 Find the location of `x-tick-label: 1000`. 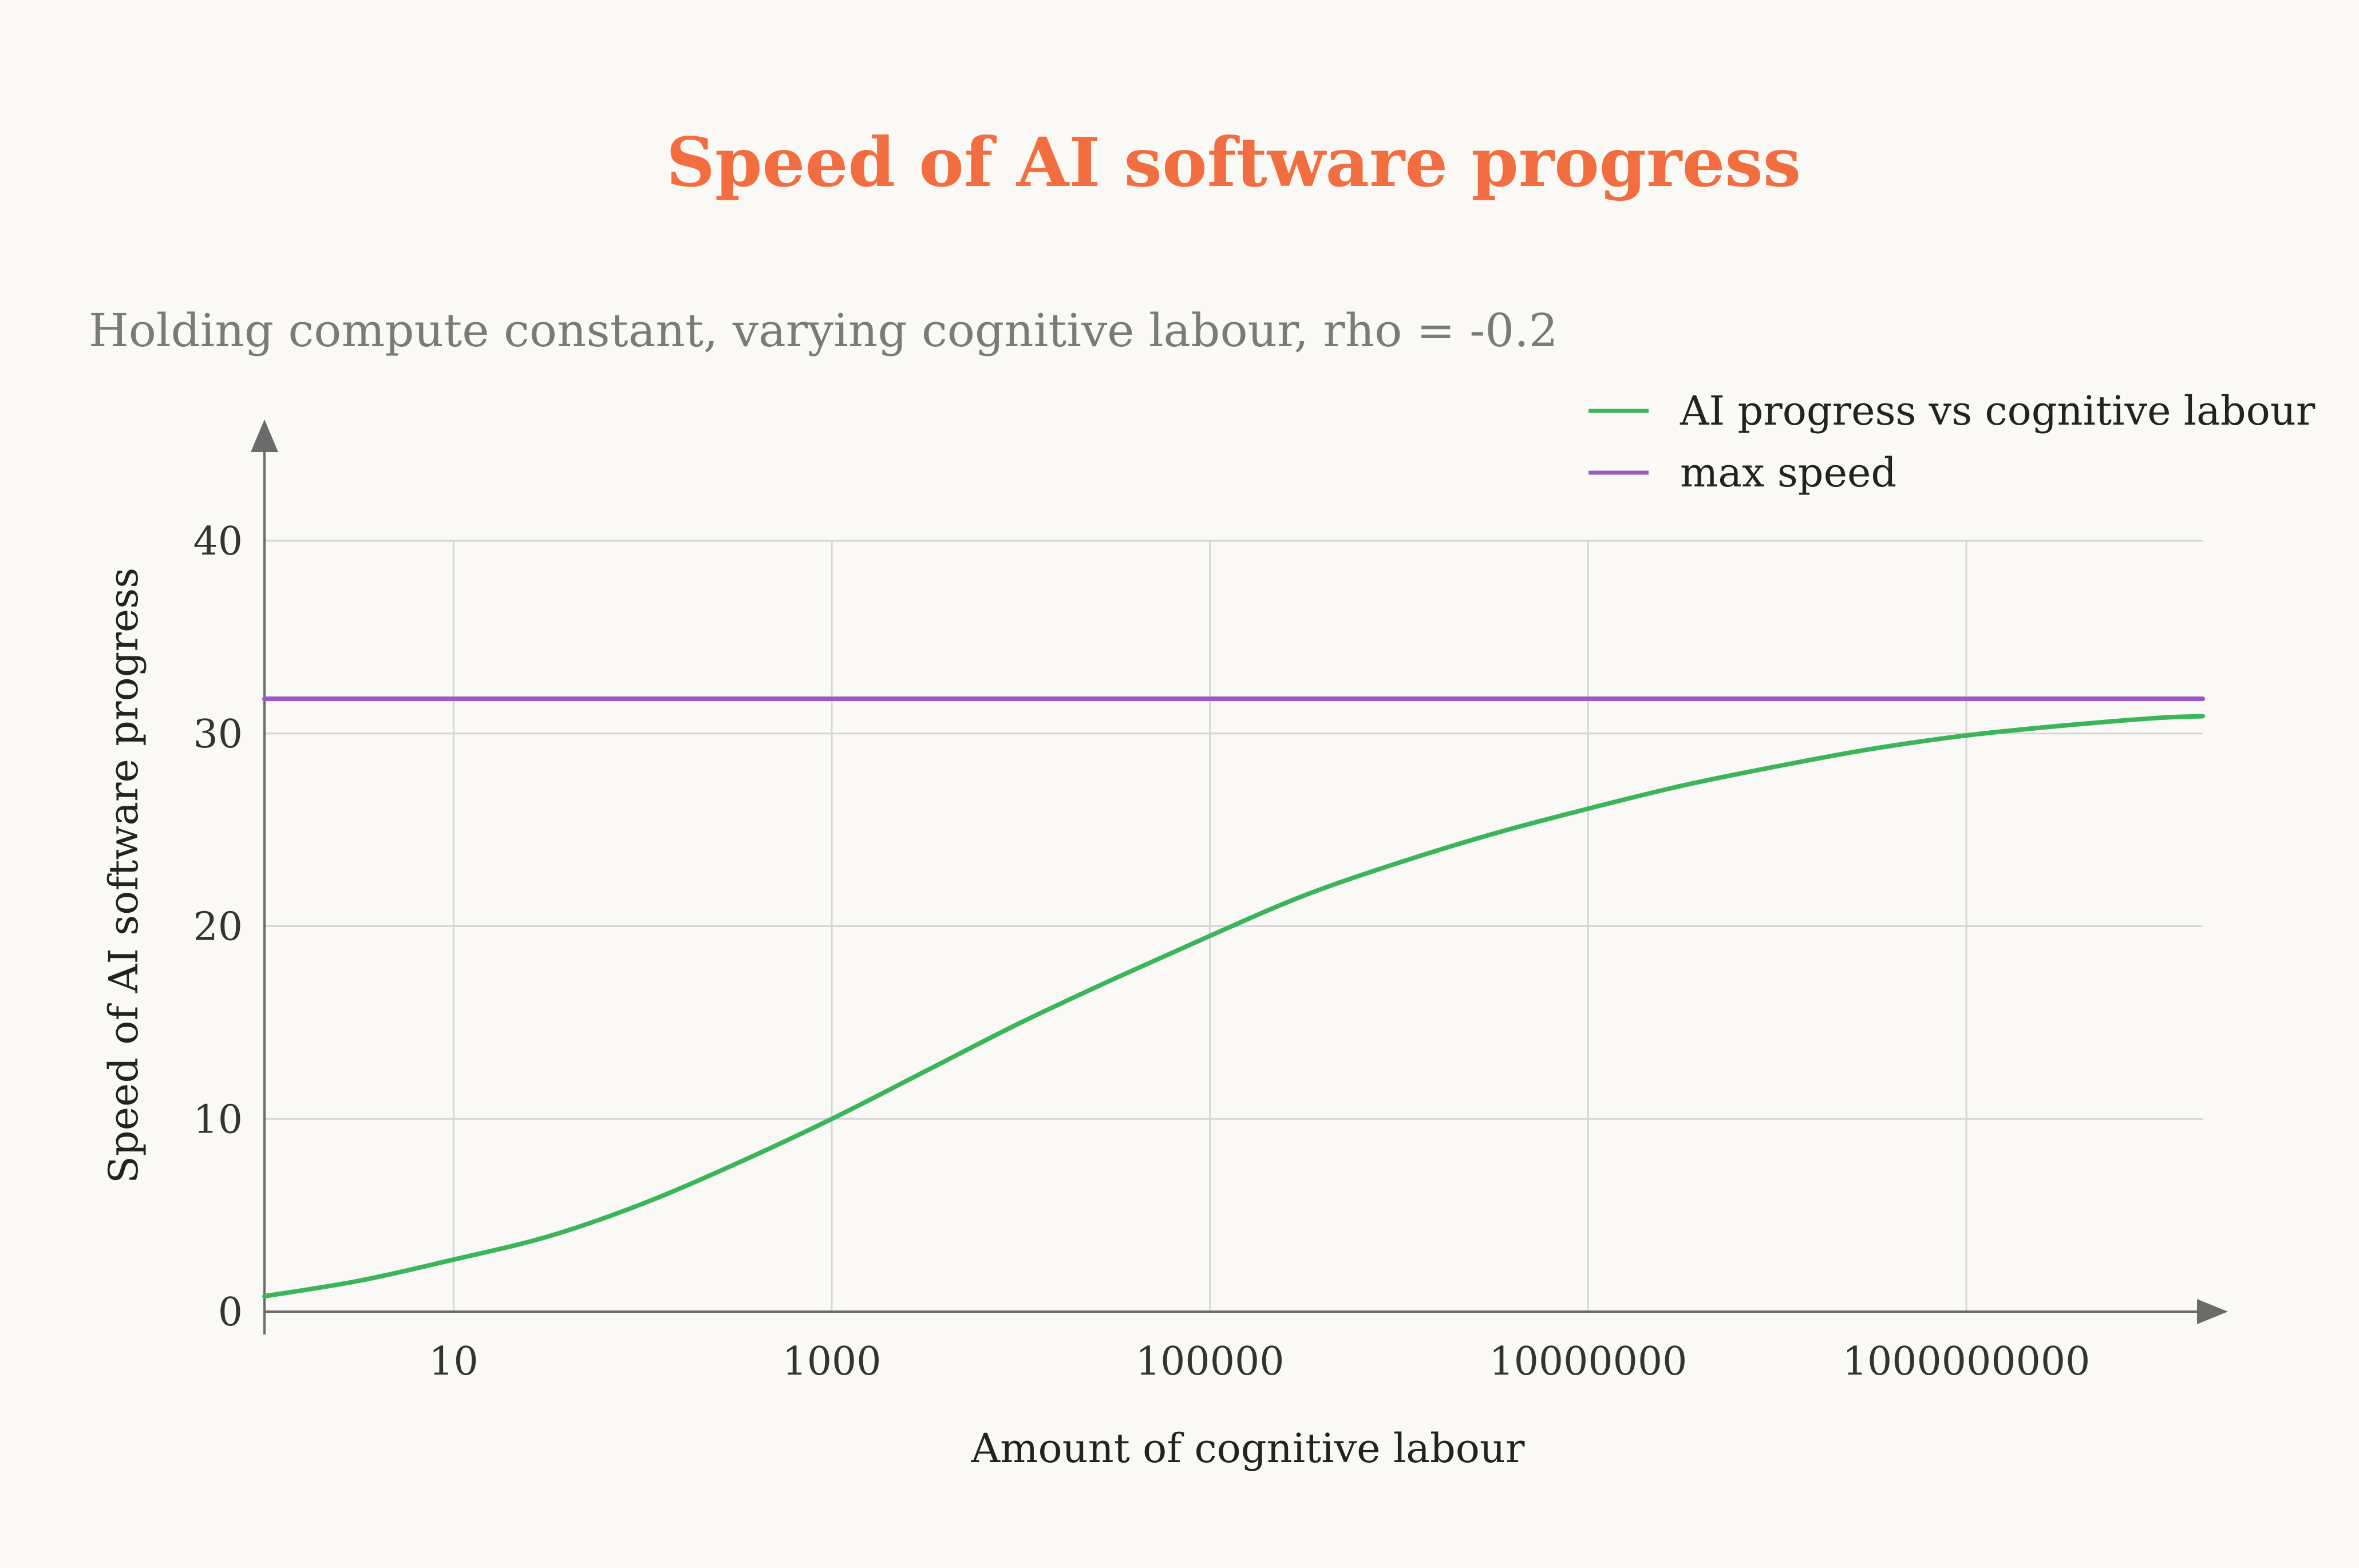

x-tick-label: 1000 is located at coordinates (831, 1361).